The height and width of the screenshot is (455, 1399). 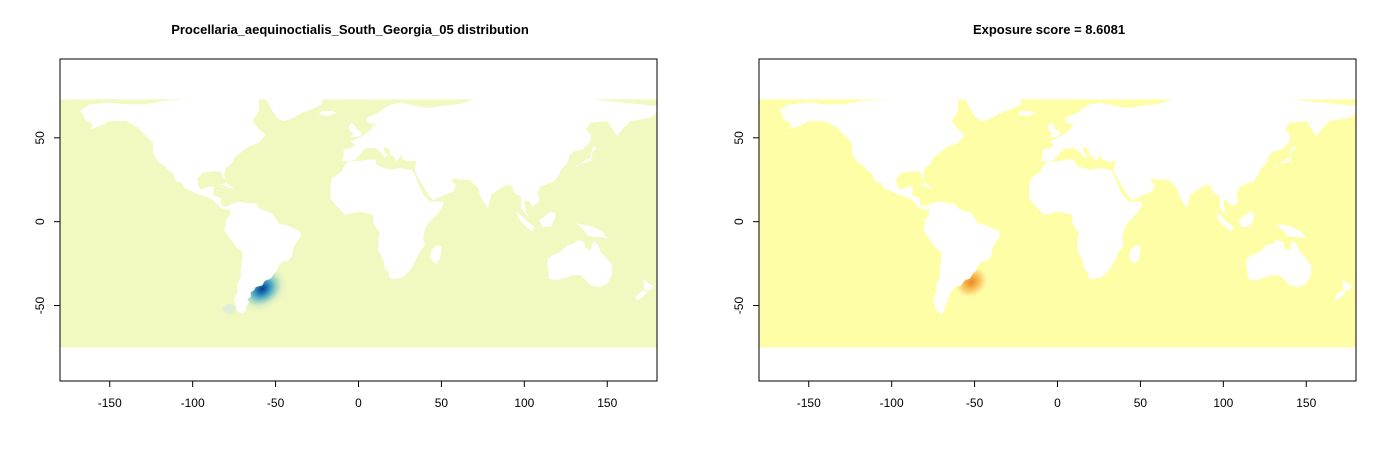 What do you see at coordinates (1049, 29) in the screenshot?
I see `exposure-map-title: Exposure score = 8.6081` at bounding box center [1049, 29].